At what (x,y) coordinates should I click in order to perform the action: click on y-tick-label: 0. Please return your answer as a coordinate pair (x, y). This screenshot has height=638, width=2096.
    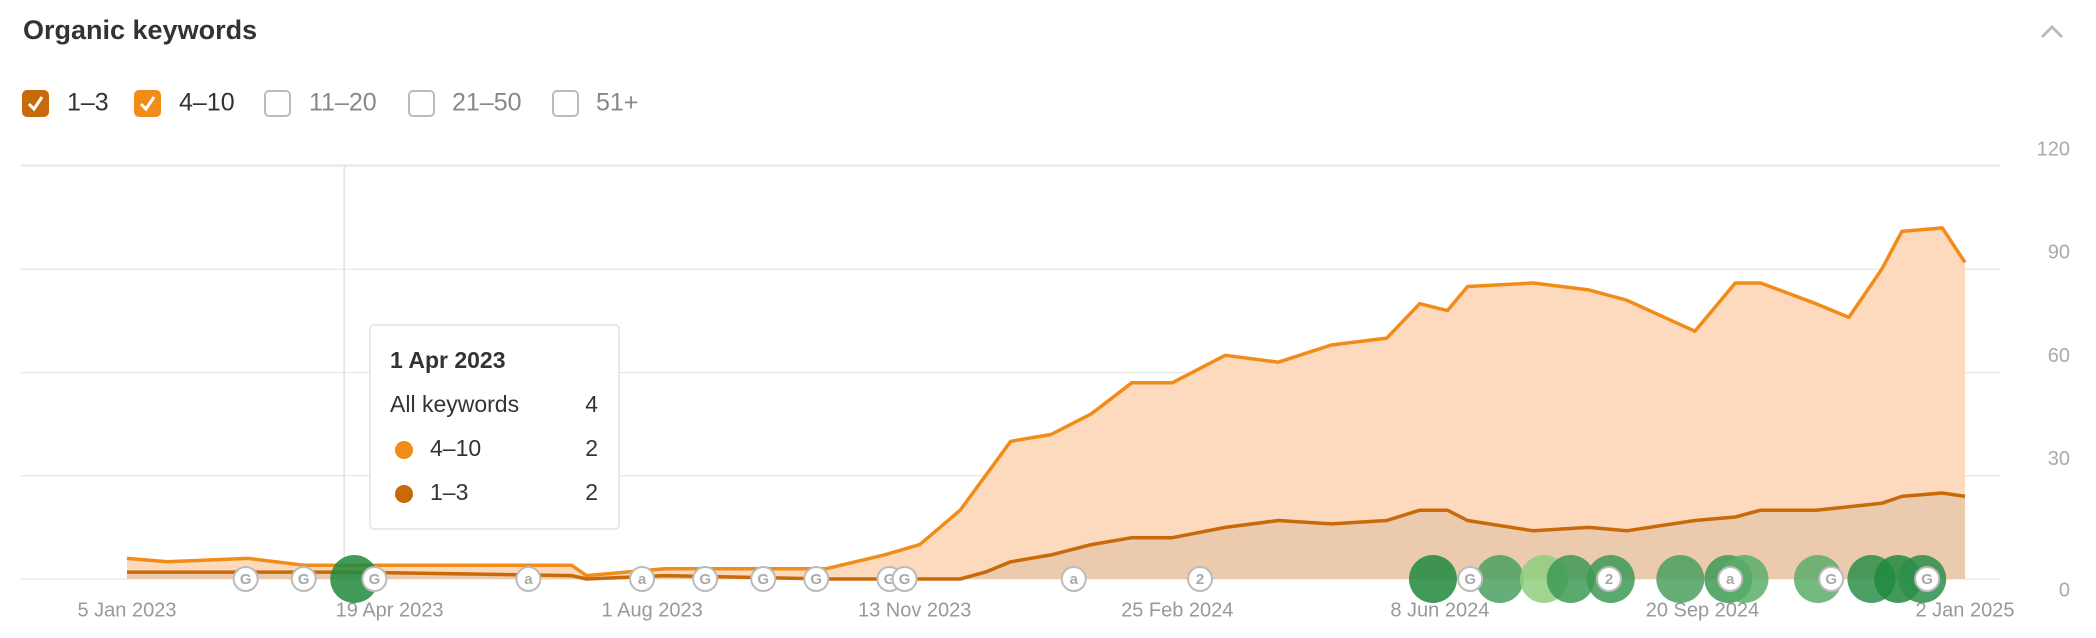
    Looking at the image, I should click on (2064, 590).